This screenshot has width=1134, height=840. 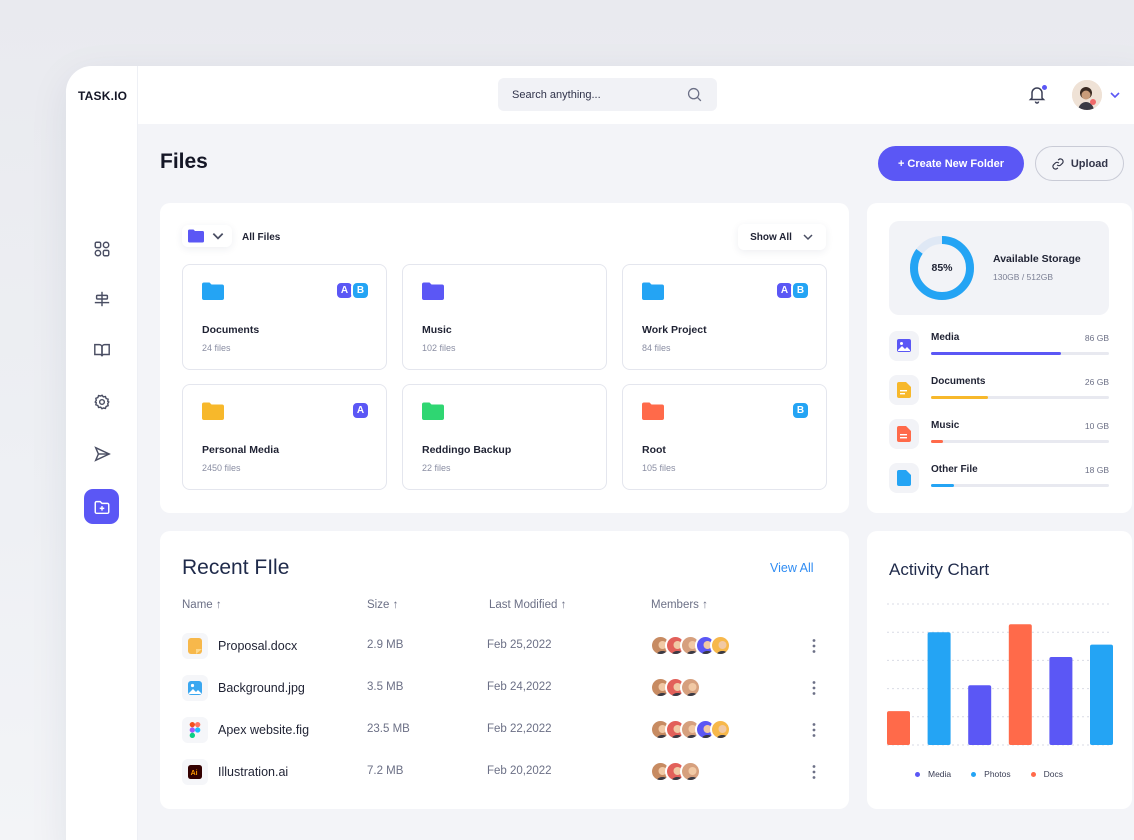 I want to click on file-name: Proposal.docx, so click(x=258, y=646).